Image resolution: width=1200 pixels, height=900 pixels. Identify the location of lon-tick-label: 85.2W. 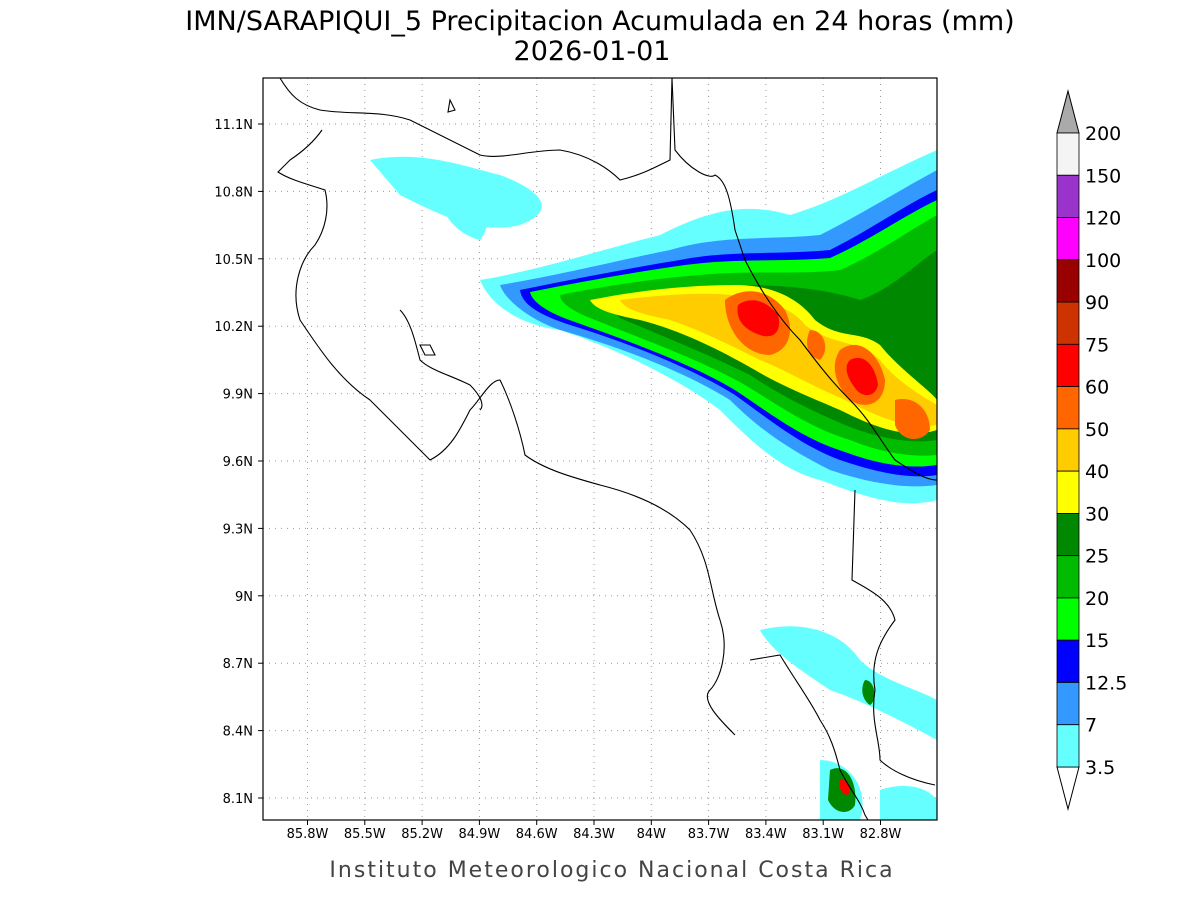
(422, 834).